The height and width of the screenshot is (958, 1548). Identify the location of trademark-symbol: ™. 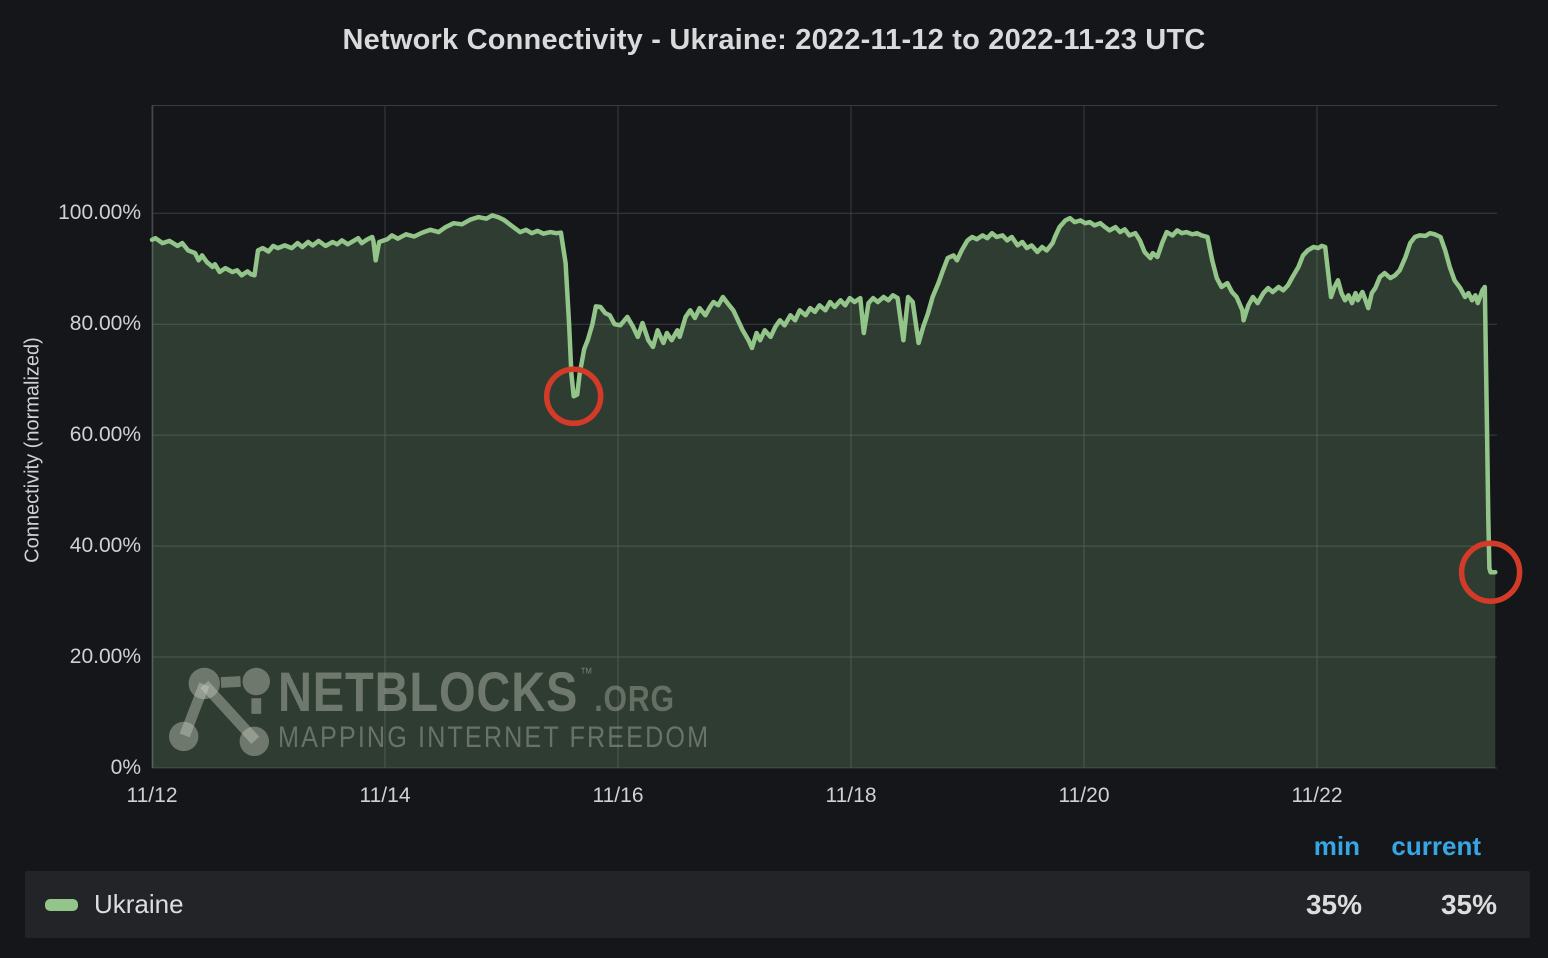
(586, 673).